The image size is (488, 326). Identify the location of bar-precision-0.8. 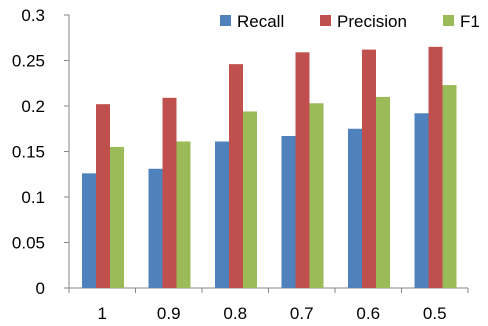
(236, 176).